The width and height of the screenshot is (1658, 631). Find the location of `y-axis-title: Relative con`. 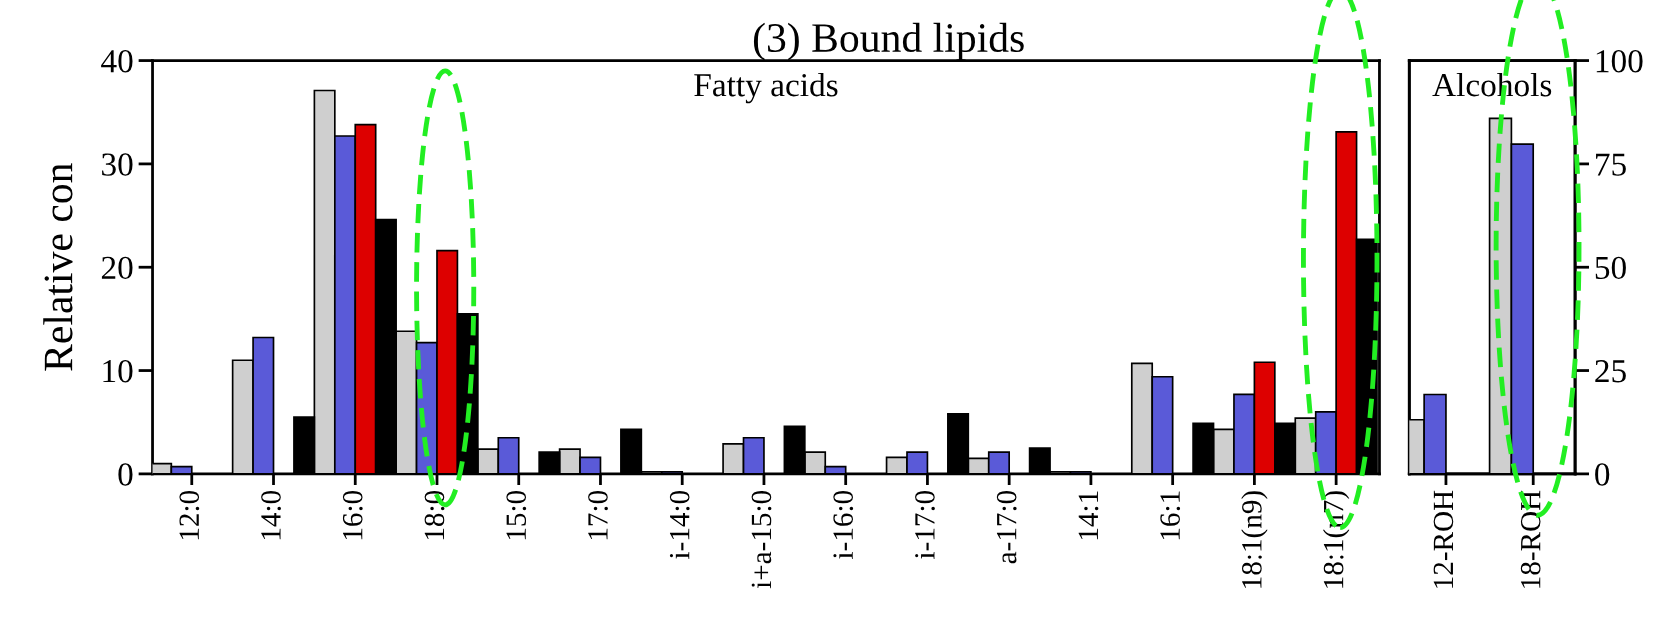

y-axis-title: Relative con is located at coordinates (58, 267).